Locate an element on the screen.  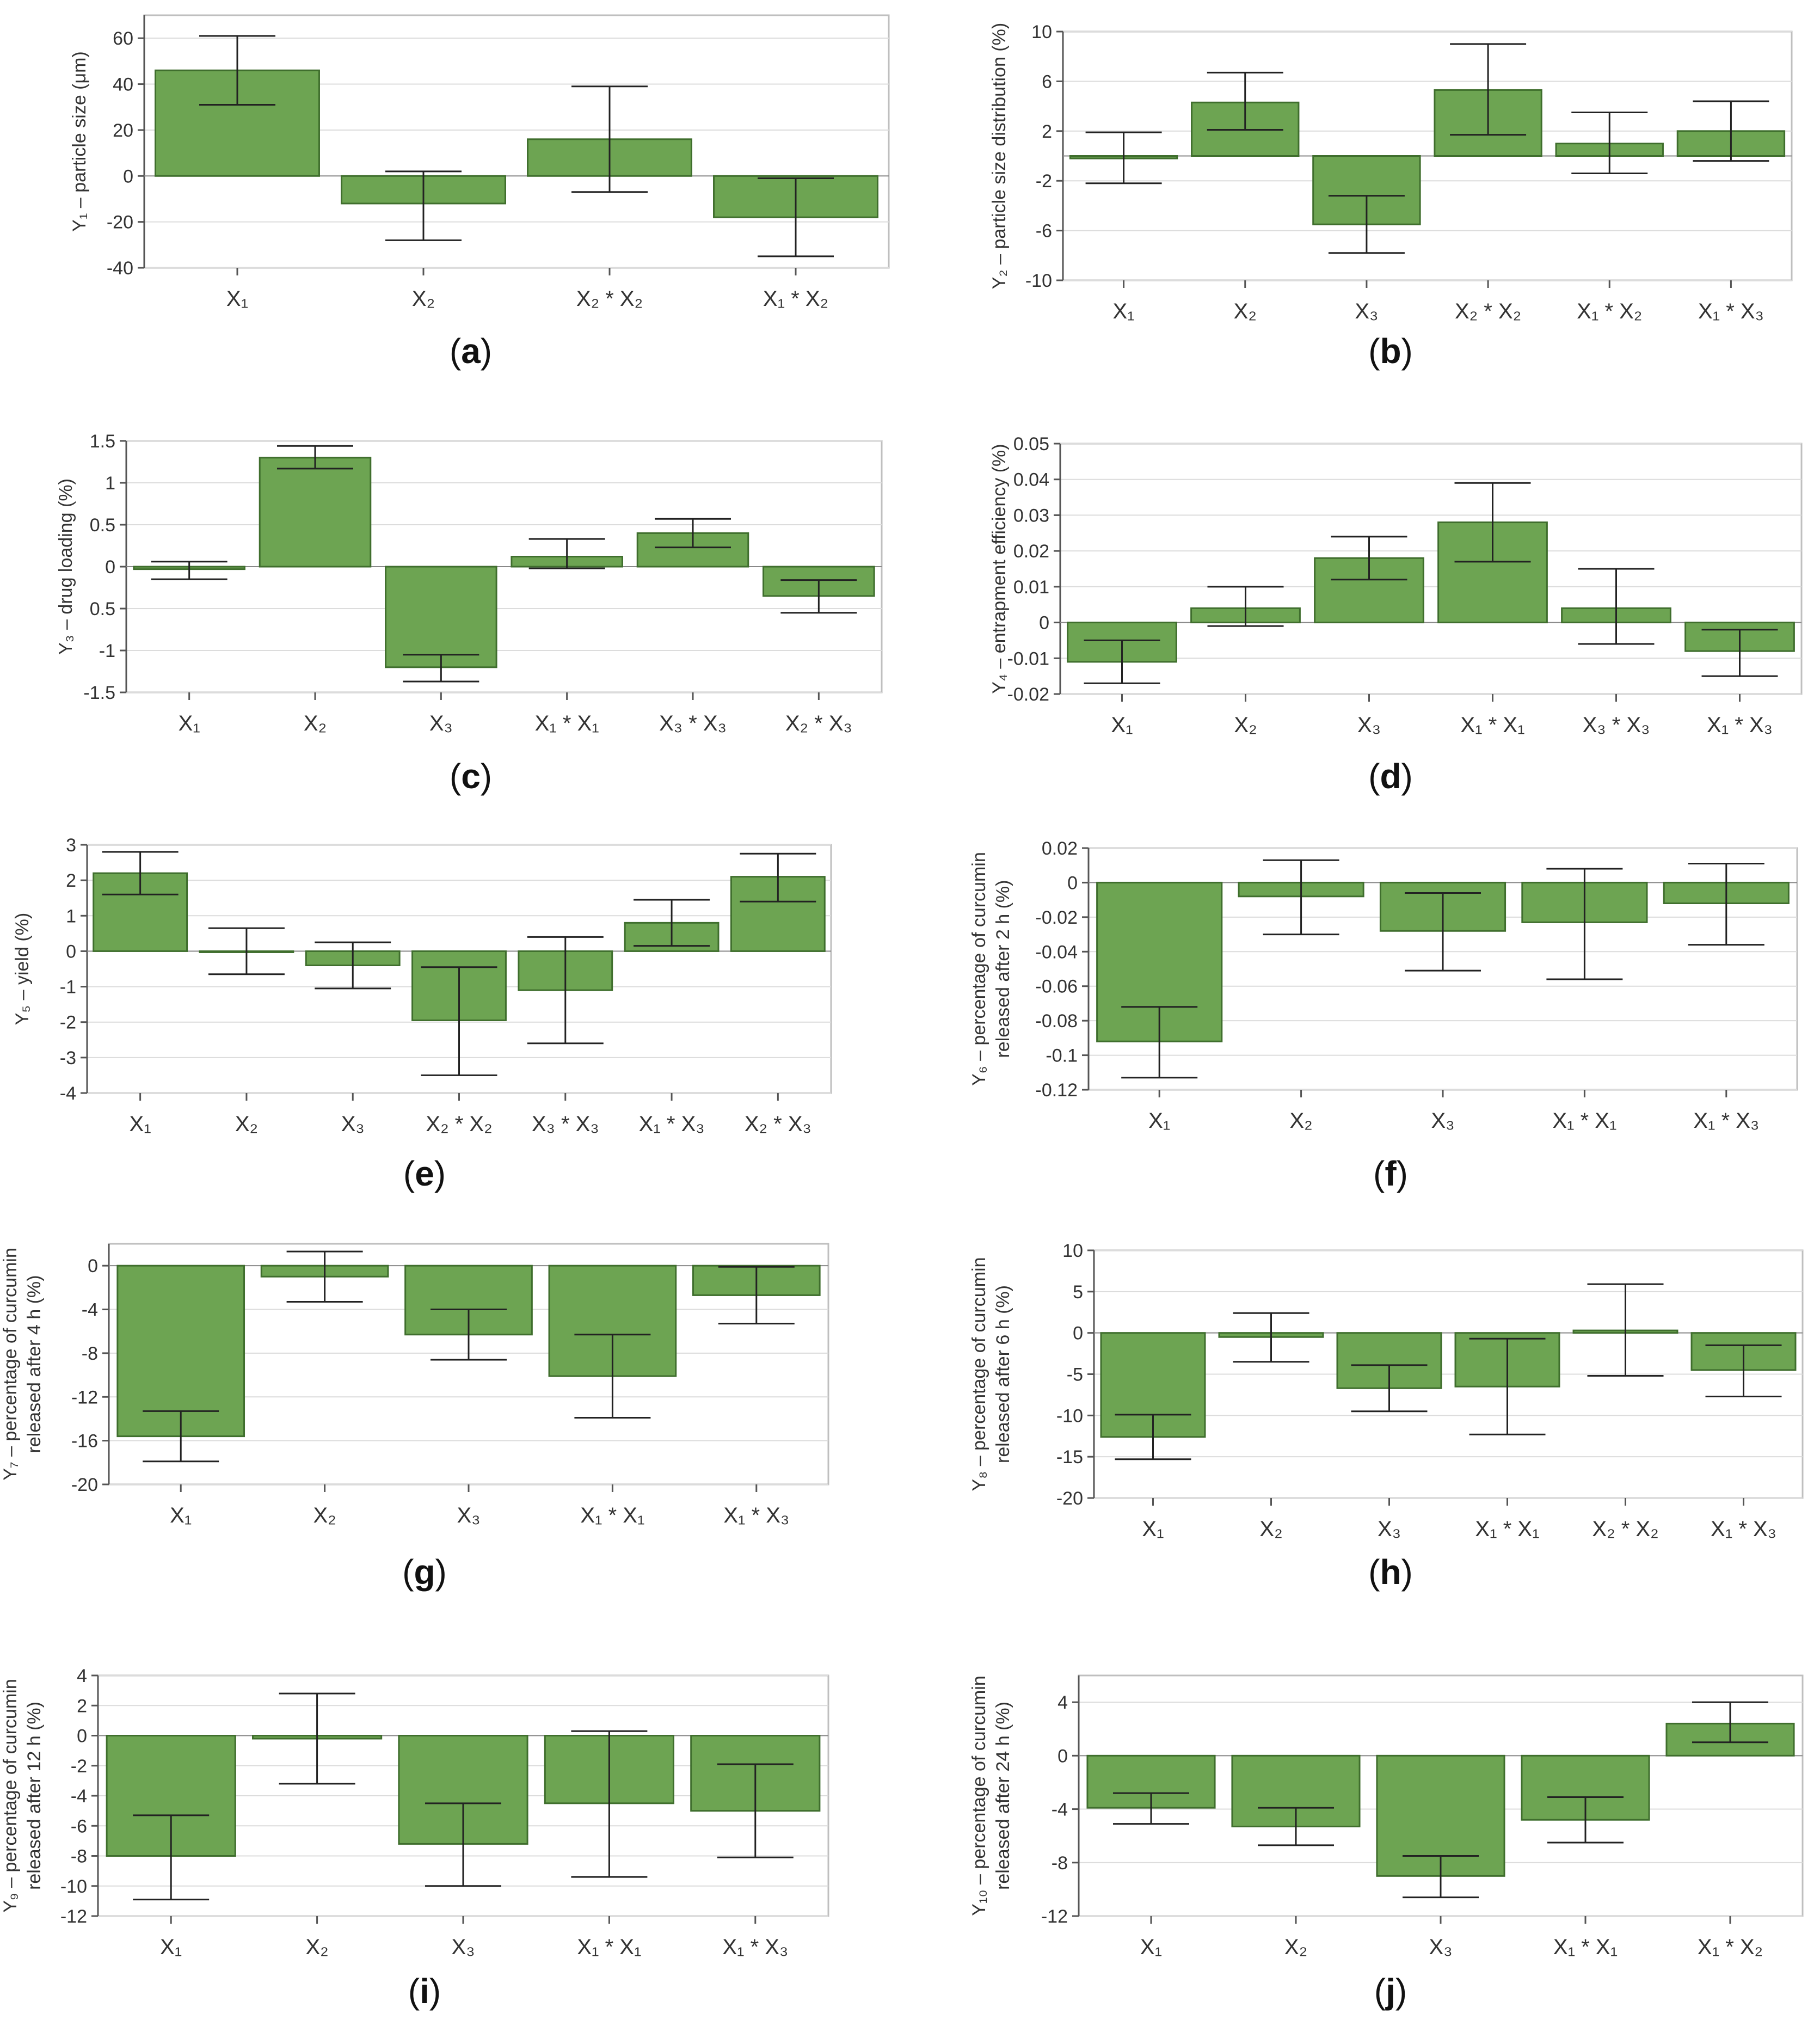
panel-caption: (b) is located at coordinates (1390, 351).